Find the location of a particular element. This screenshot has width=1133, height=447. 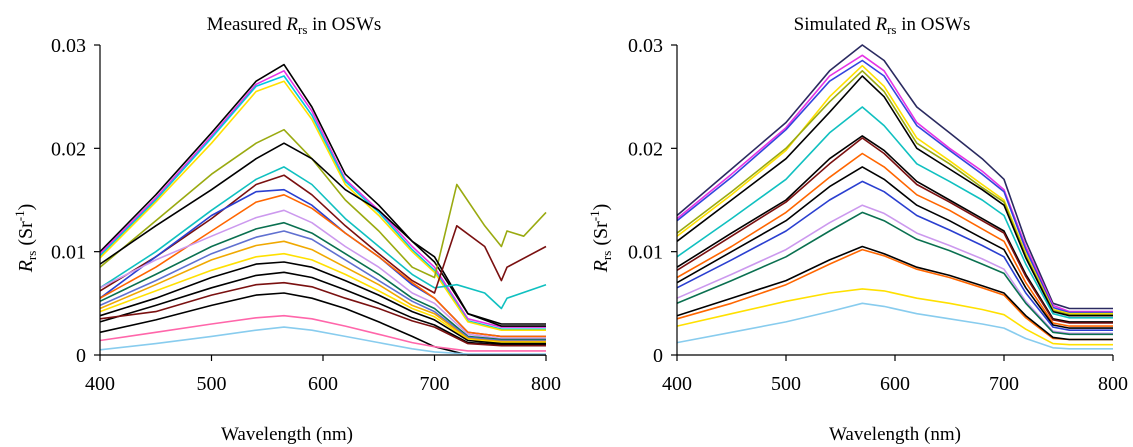

chart-title: Simulated Rrs in OSWs is located at coordinates (882, 25).